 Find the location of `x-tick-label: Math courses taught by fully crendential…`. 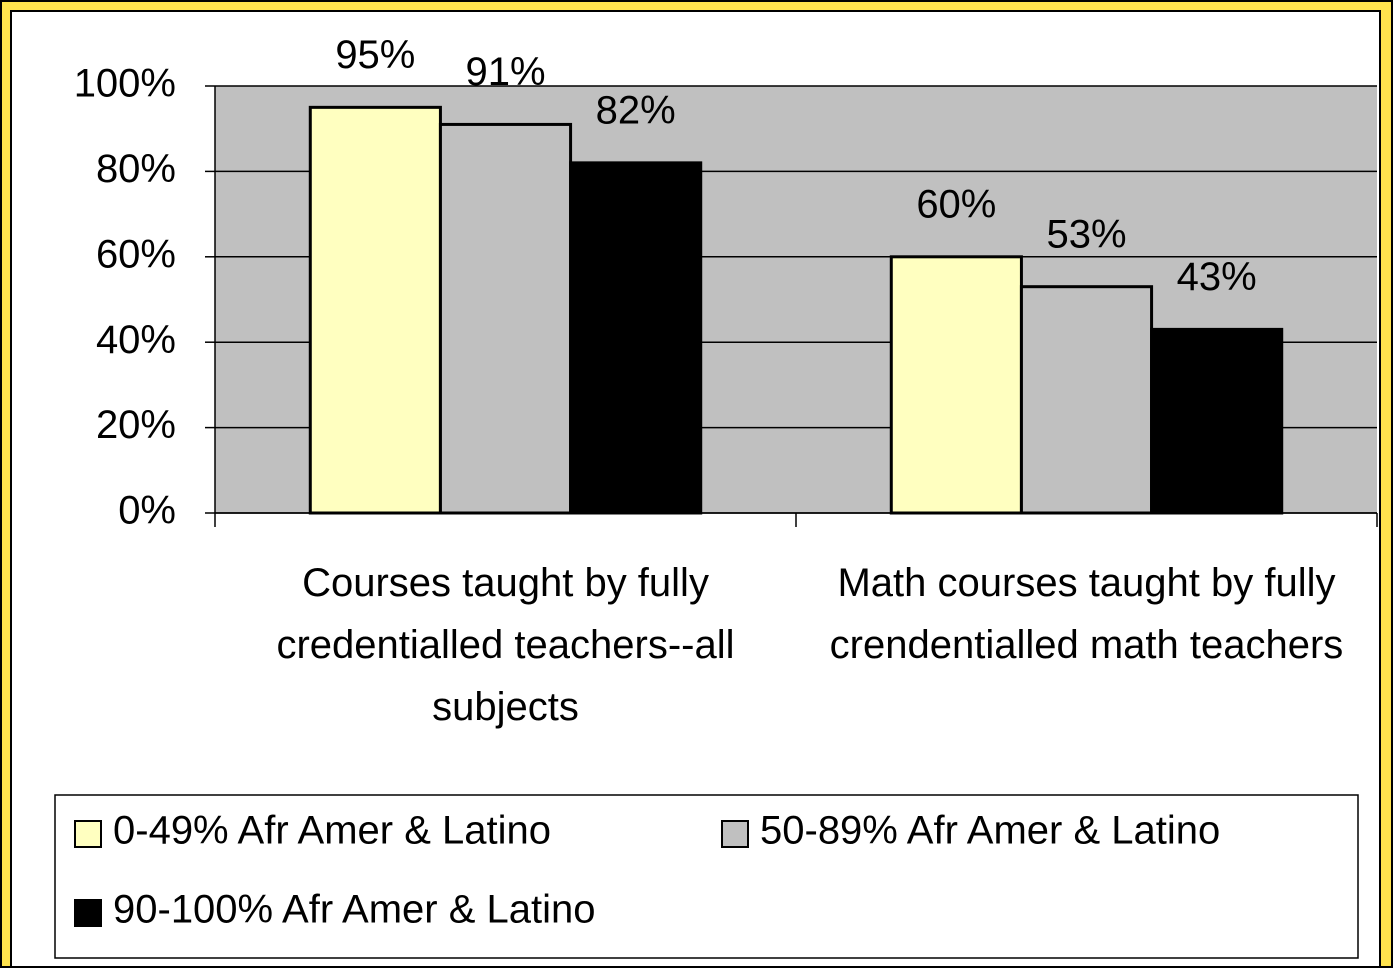

x-tick-label: Math courses taught by fully crendential… is located at coordinates (1086, 614).